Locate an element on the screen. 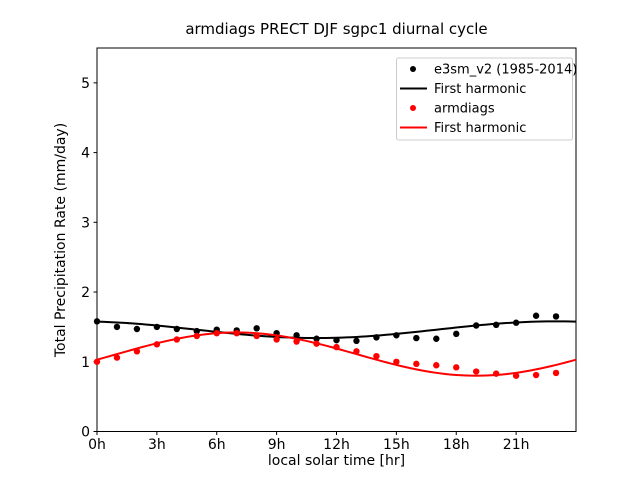  legend-label: armdiags is located at coordinates (464, 109).